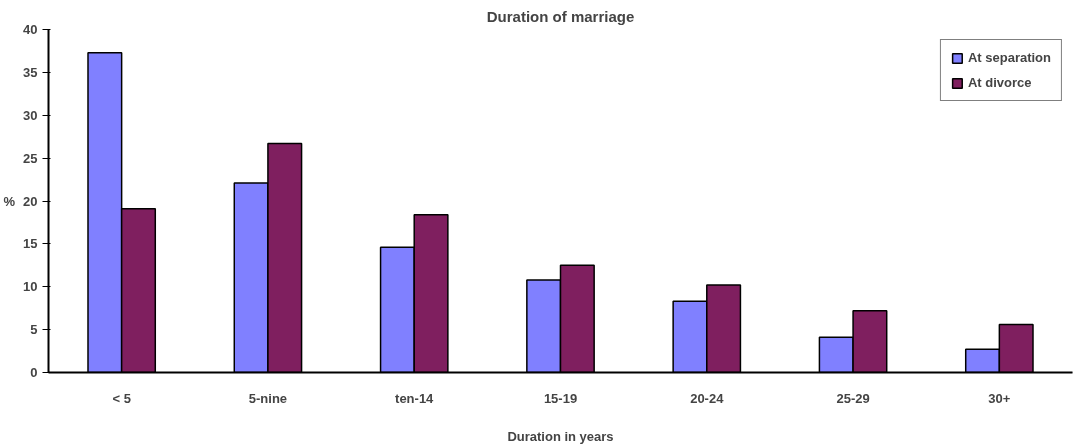 The width and height of the screenshot is (1077, 446). What do you see at coordinates (560, 398) in the screenshot?
I see `x-tick-label: 15-19` at bounding box center [560, 398].